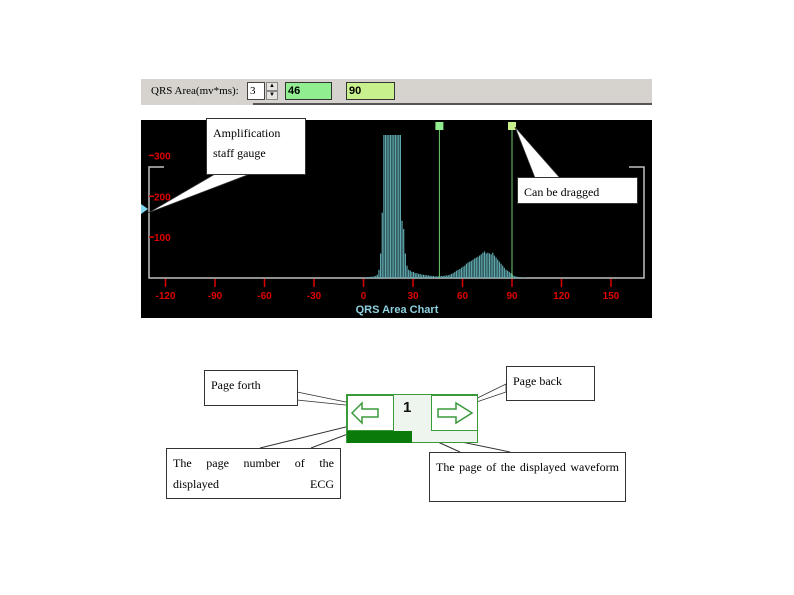 The image size is (794, 595). I want to click on x-tick-label: 150, so click(611, 296).